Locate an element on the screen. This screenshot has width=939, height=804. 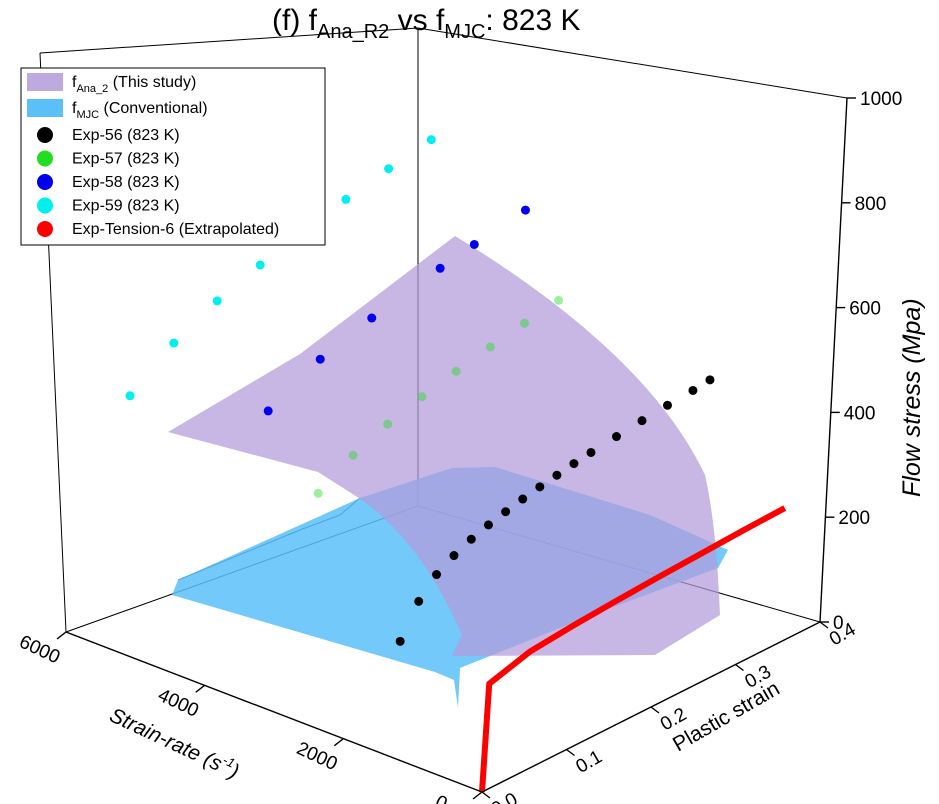
plastic-strain-tick-label: 0.1 is located at coordinates (589, 761).